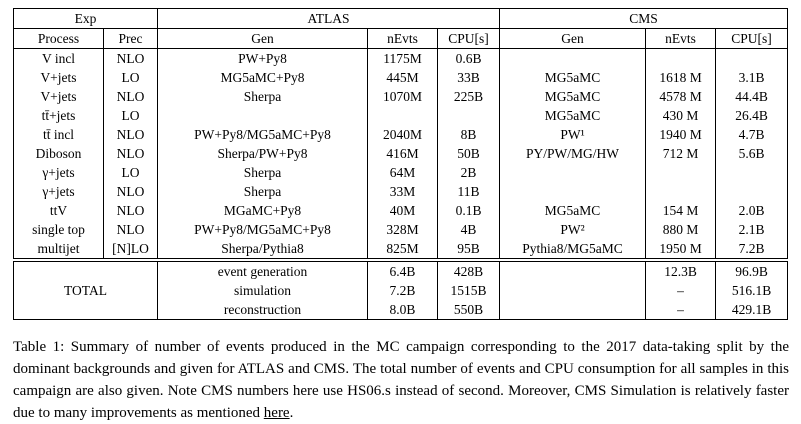 This screenshot has width=801, height=424. I want to click on cell-atlas-gen: Sherpa/PW+Py8, so click(262, 153).